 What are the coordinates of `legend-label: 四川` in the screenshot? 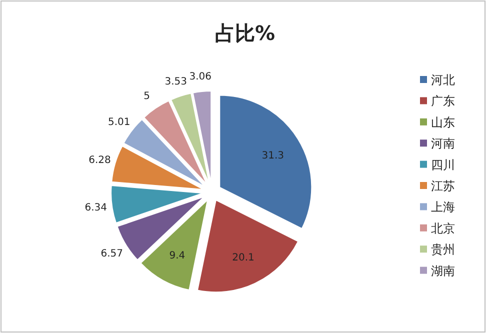 It's located at (443, 165).